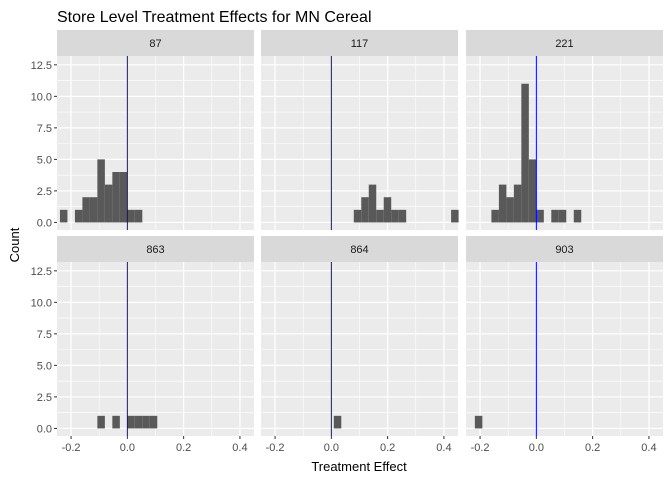  What do you see at coordinates (359, 345) in the screenshot?
I see `facet-panel-864: 864 -0.2 0.0 0.2 0.4` at bounding box center [359, 345].